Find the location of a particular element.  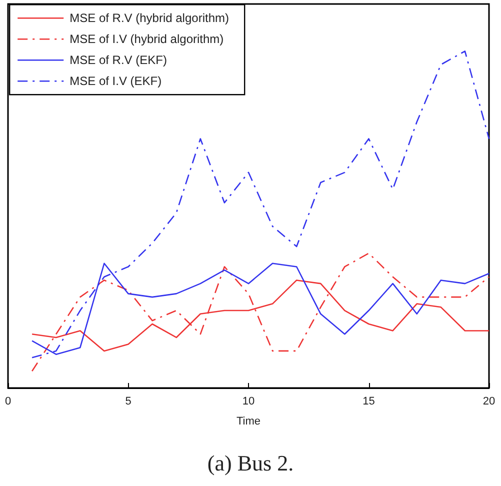

x-tick-label: 10 is located at coordinates (248, 402).